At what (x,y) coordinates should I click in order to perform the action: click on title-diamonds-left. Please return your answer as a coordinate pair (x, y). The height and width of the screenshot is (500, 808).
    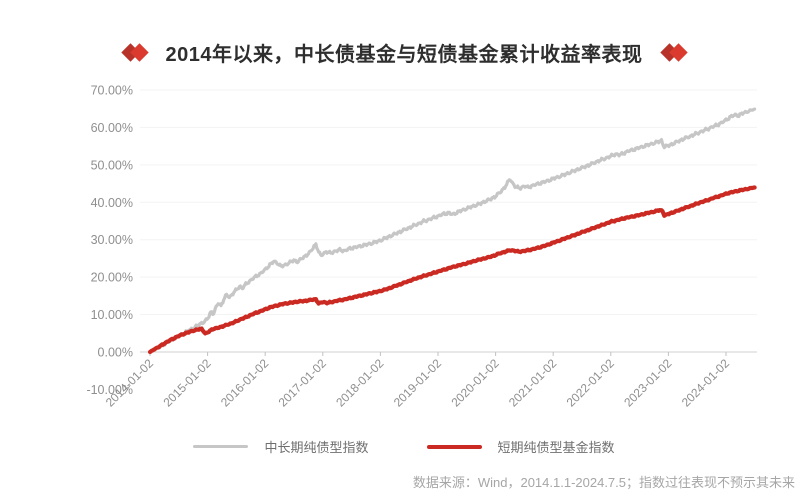
    Looking at the image, I should click on (134, 52).